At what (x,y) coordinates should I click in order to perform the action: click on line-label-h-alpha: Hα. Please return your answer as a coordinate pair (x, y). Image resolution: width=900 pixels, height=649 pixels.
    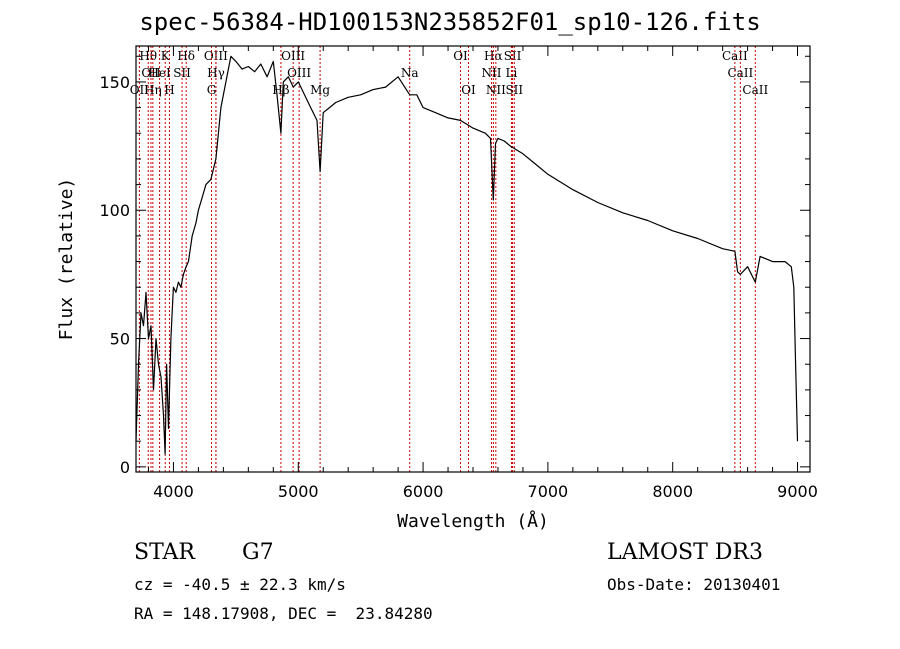
    Looking at the image, I should click on (493, 56).